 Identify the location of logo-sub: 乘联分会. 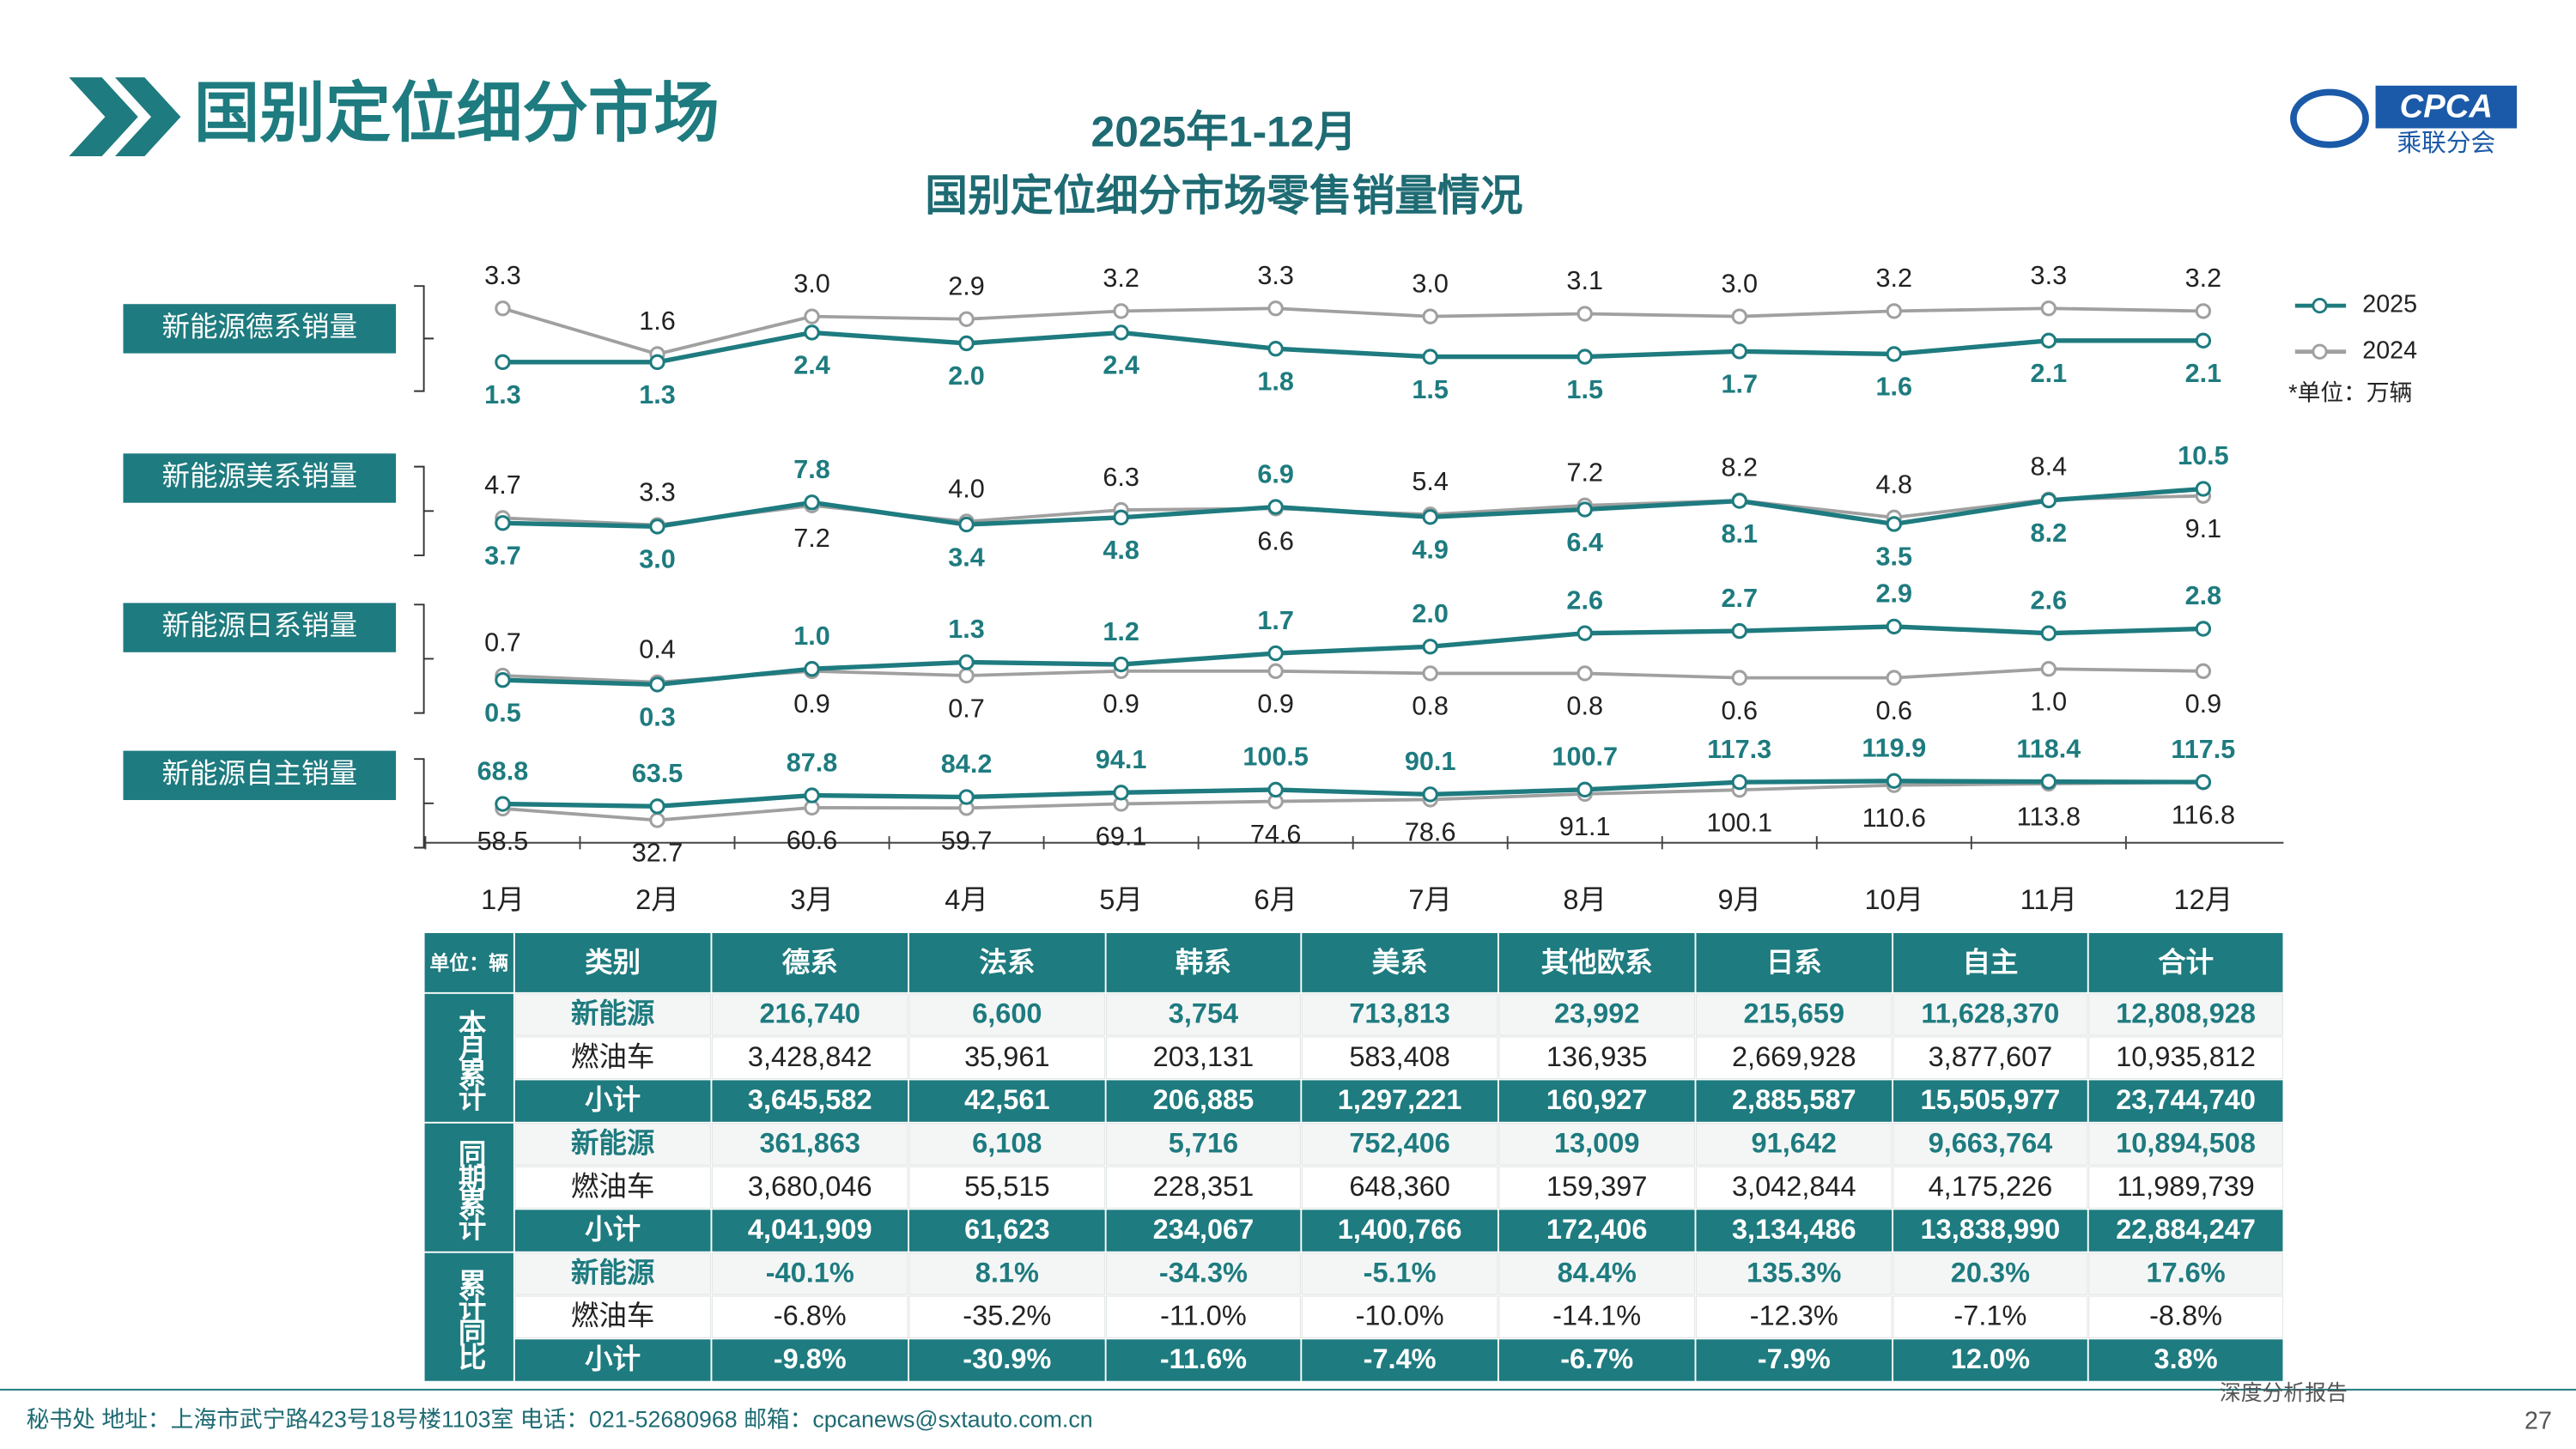
(2446, 143).